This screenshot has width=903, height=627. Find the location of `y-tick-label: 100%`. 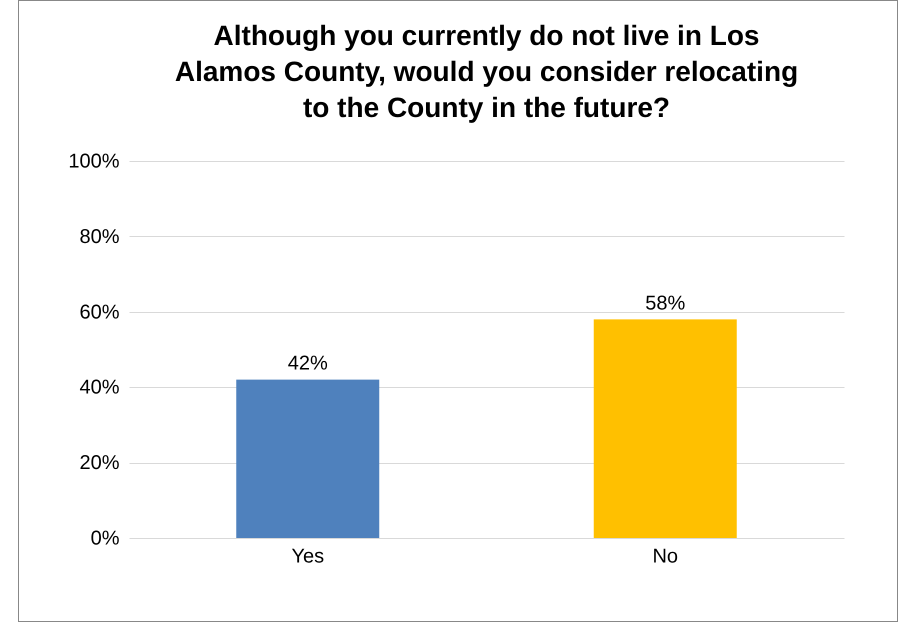

y-tick-label: 100% is located at coordinates (94, 161).